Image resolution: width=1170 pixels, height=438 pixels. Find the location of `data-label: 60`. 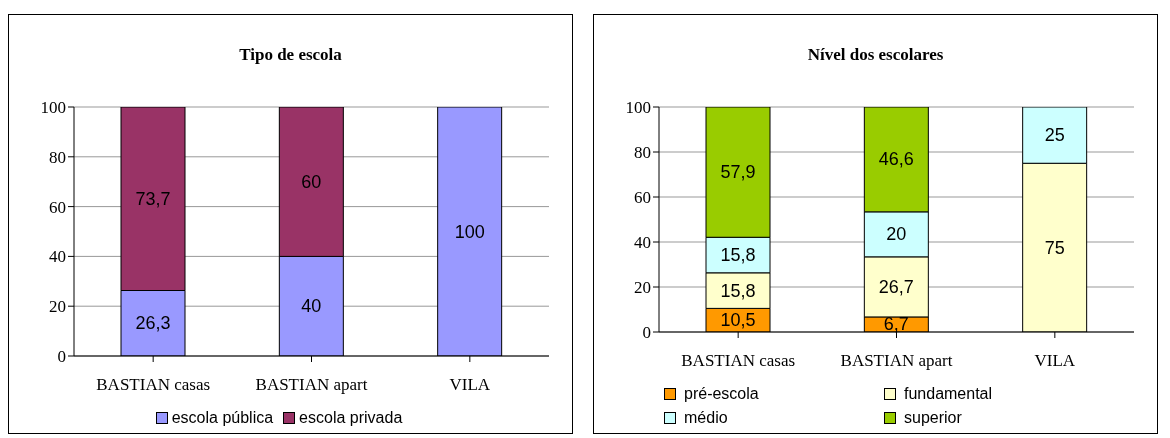

data-label: 60 is located at coordinates (311, 181).